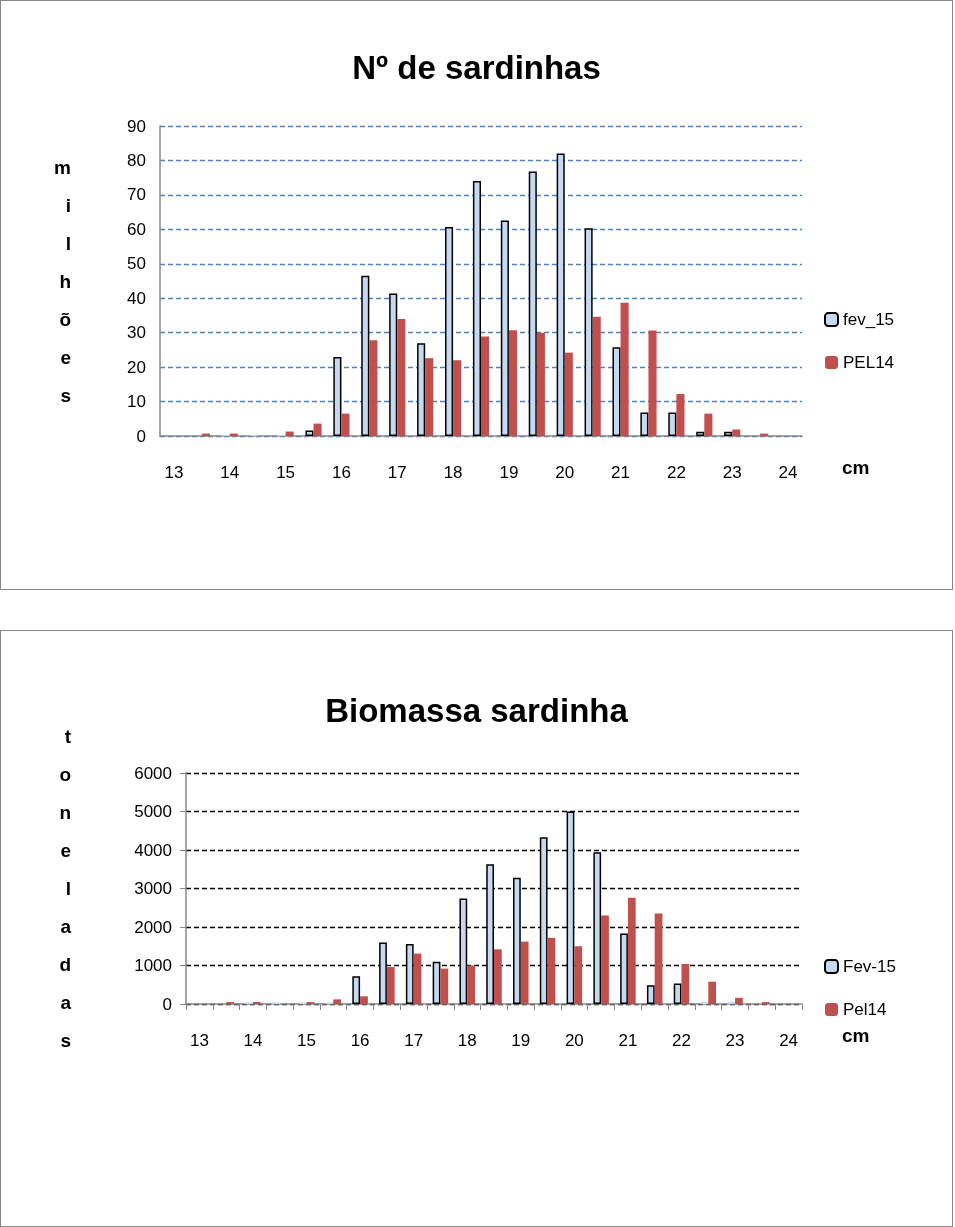 The width and height of the screenshot is (955, 1227). Describe the element at coordinates (136, 229) in the screenshot. I see `y-tick-label: 60` at that location.